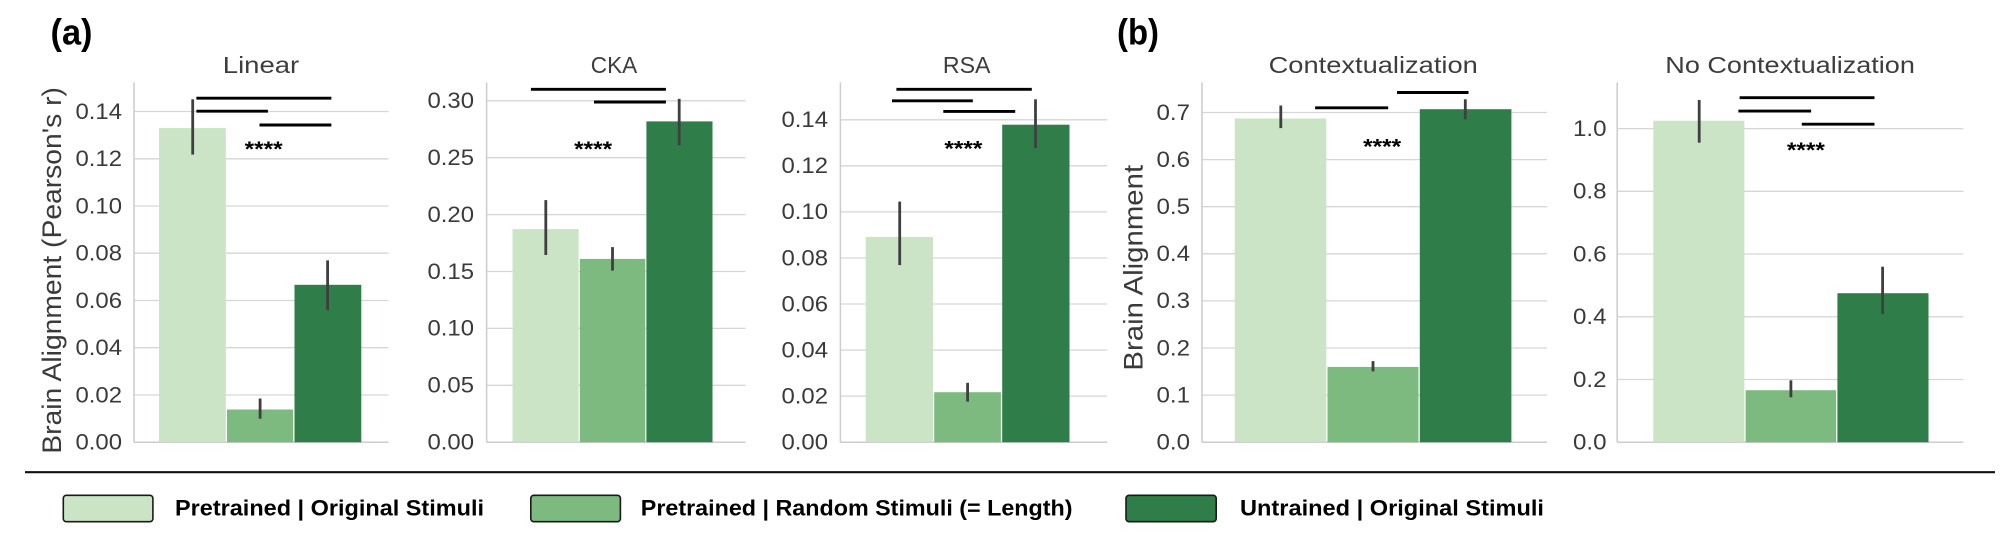  I want to click on svg-text: 0.20, so click(451, 214).